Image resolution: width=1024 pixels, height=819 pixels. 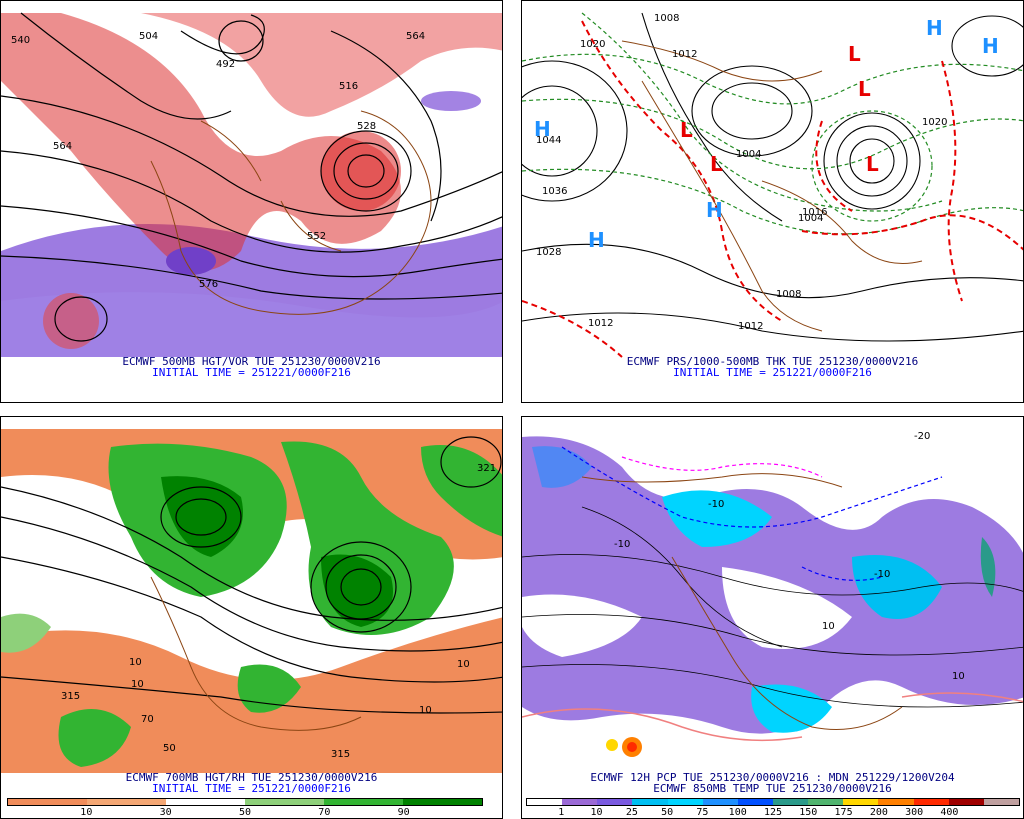 What do you see at coordinates (251, 361) in the screenshot?
I see `panel-title: ECMWF 500MB HGT/VOR TUE 251230/0000V216` at bounding box center [251, 361].